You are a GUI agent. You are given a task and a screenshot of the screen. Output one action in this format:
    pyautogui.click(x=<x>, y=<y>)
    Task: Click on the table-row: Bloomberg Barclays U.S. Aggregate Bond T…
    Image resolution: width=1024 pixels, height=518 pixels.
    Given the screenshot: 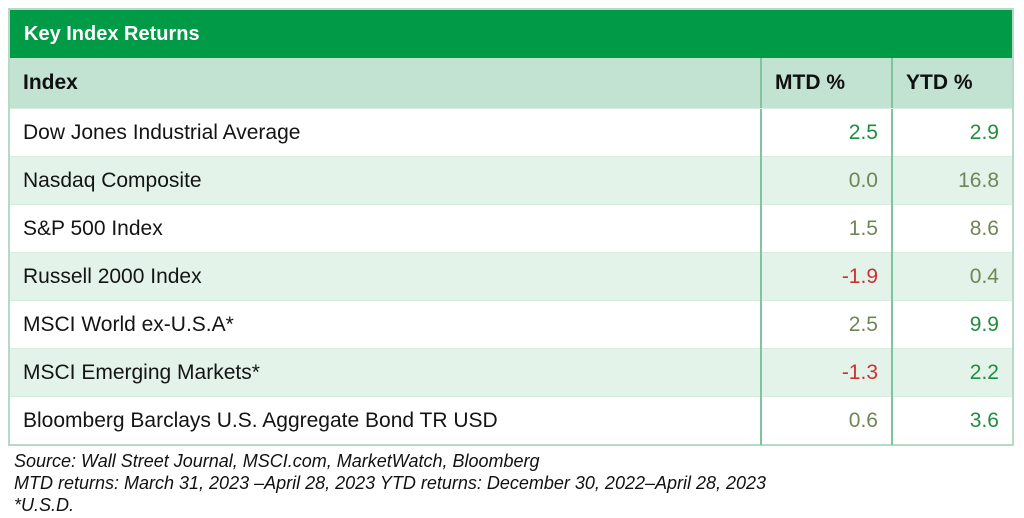 What is the action you would take?
    pyautogui.click(x=511, y=420)
    